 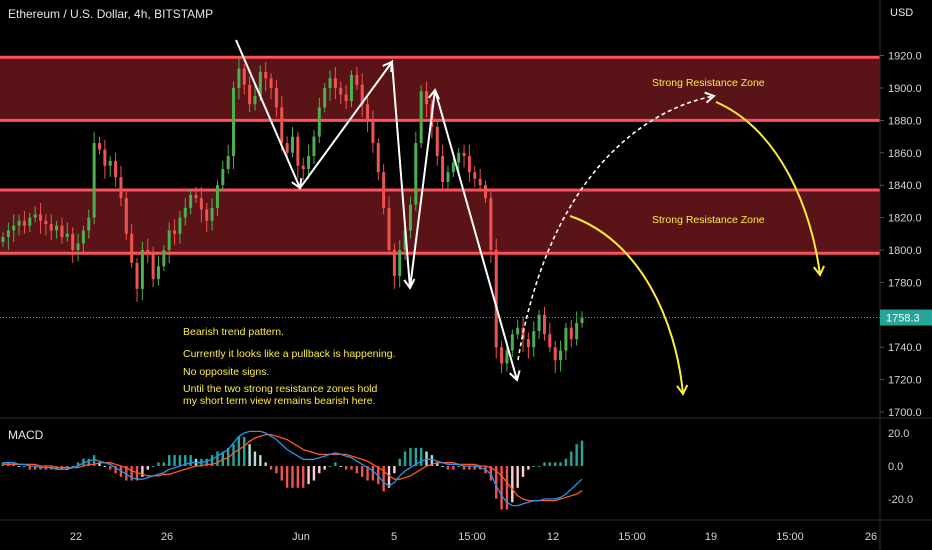 I want to click on annotation-note-3: No opposite signs., so click(x=226, y=372).